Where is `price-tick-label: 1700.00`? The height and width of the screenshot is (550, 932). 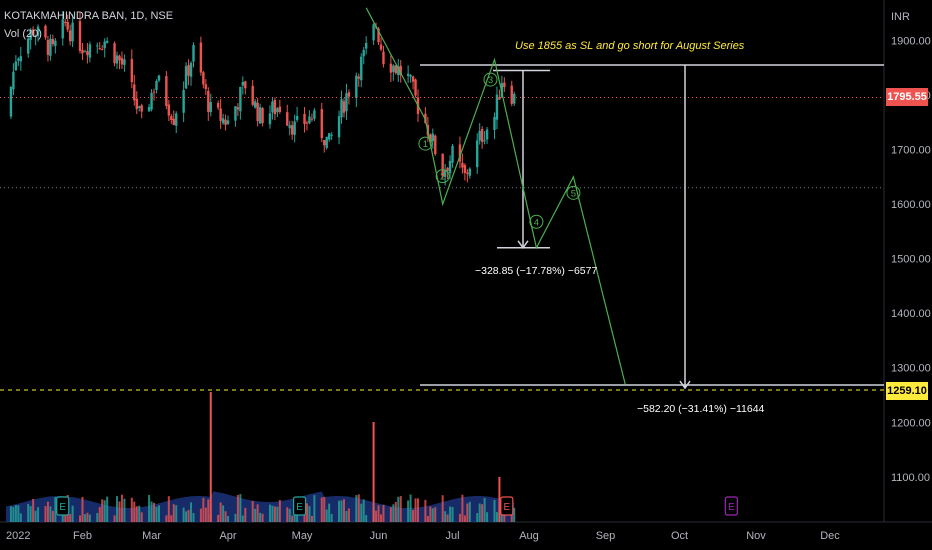 price-tick-label: 1700.00 is located at coordinates (911, 151).